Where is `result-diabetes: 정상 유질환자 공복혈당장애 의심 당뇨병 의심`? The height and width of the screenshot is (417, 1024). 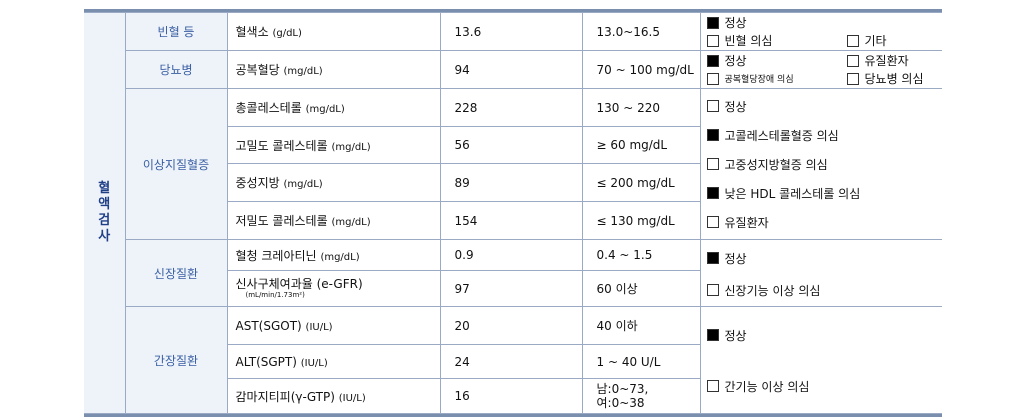
result-diabetes: 정상 유질환자 공복혈당장애 의심 당뇨병 의심 is located at coordinates (821, 70).